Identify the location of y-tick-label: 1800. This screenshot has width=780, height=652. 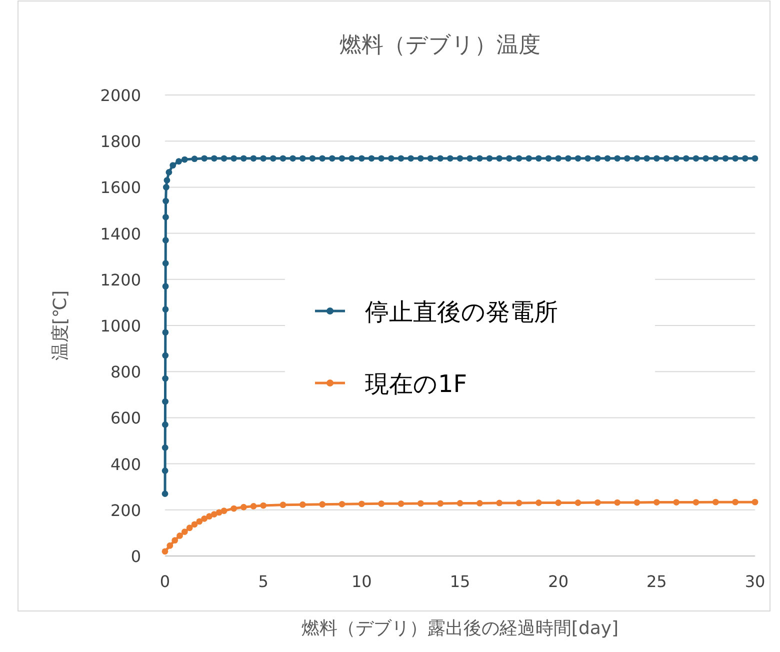
(120, 142).